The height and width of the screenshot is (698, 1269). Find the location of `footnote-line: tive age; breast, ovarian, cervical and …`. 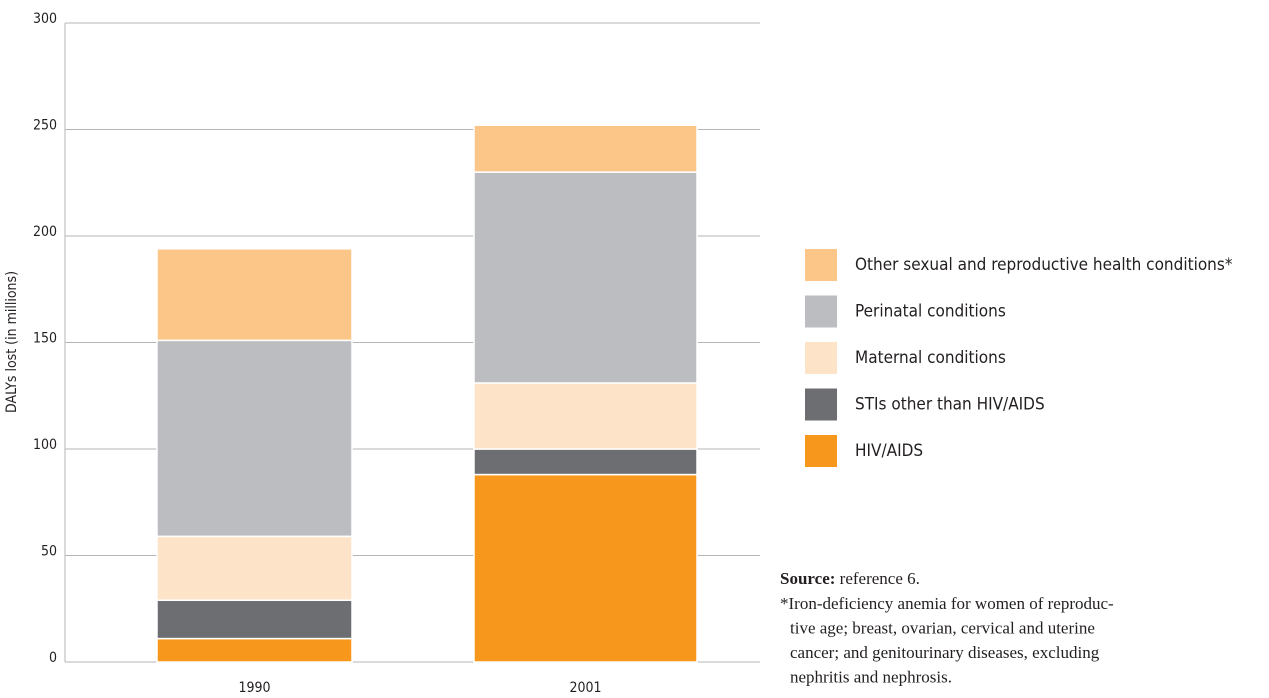

footnote-line: tive age; breast, ovarian, cervical and … is located at coordinates (942, 627).